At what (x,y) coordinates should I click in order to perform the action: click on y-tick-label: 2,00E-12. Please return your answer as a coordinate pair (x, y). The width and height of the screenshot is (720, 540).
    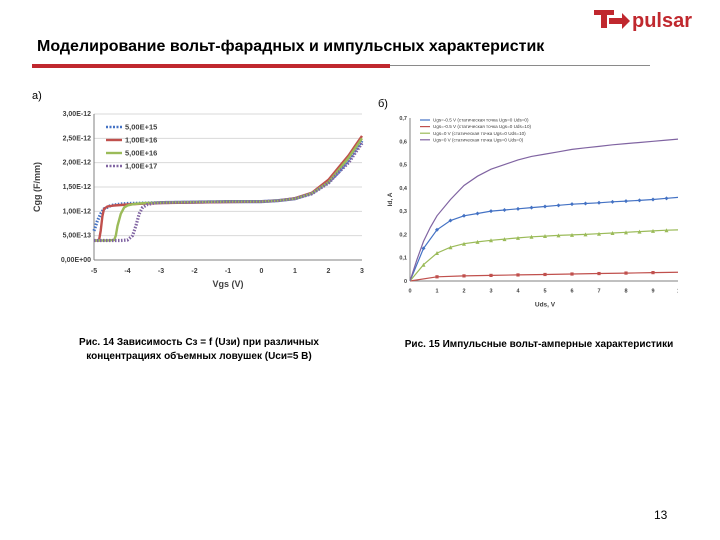
    Looking at the image, I should click on (77, 163).